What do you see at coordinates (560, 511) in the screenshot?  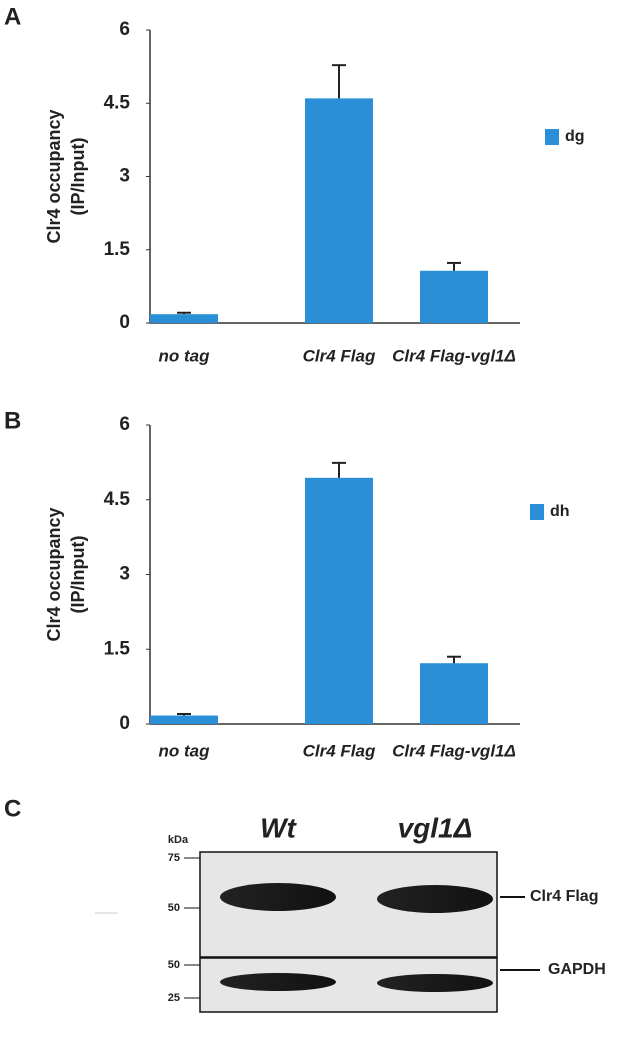 I see `legend-label: dh` at bounding box center [560, 511].